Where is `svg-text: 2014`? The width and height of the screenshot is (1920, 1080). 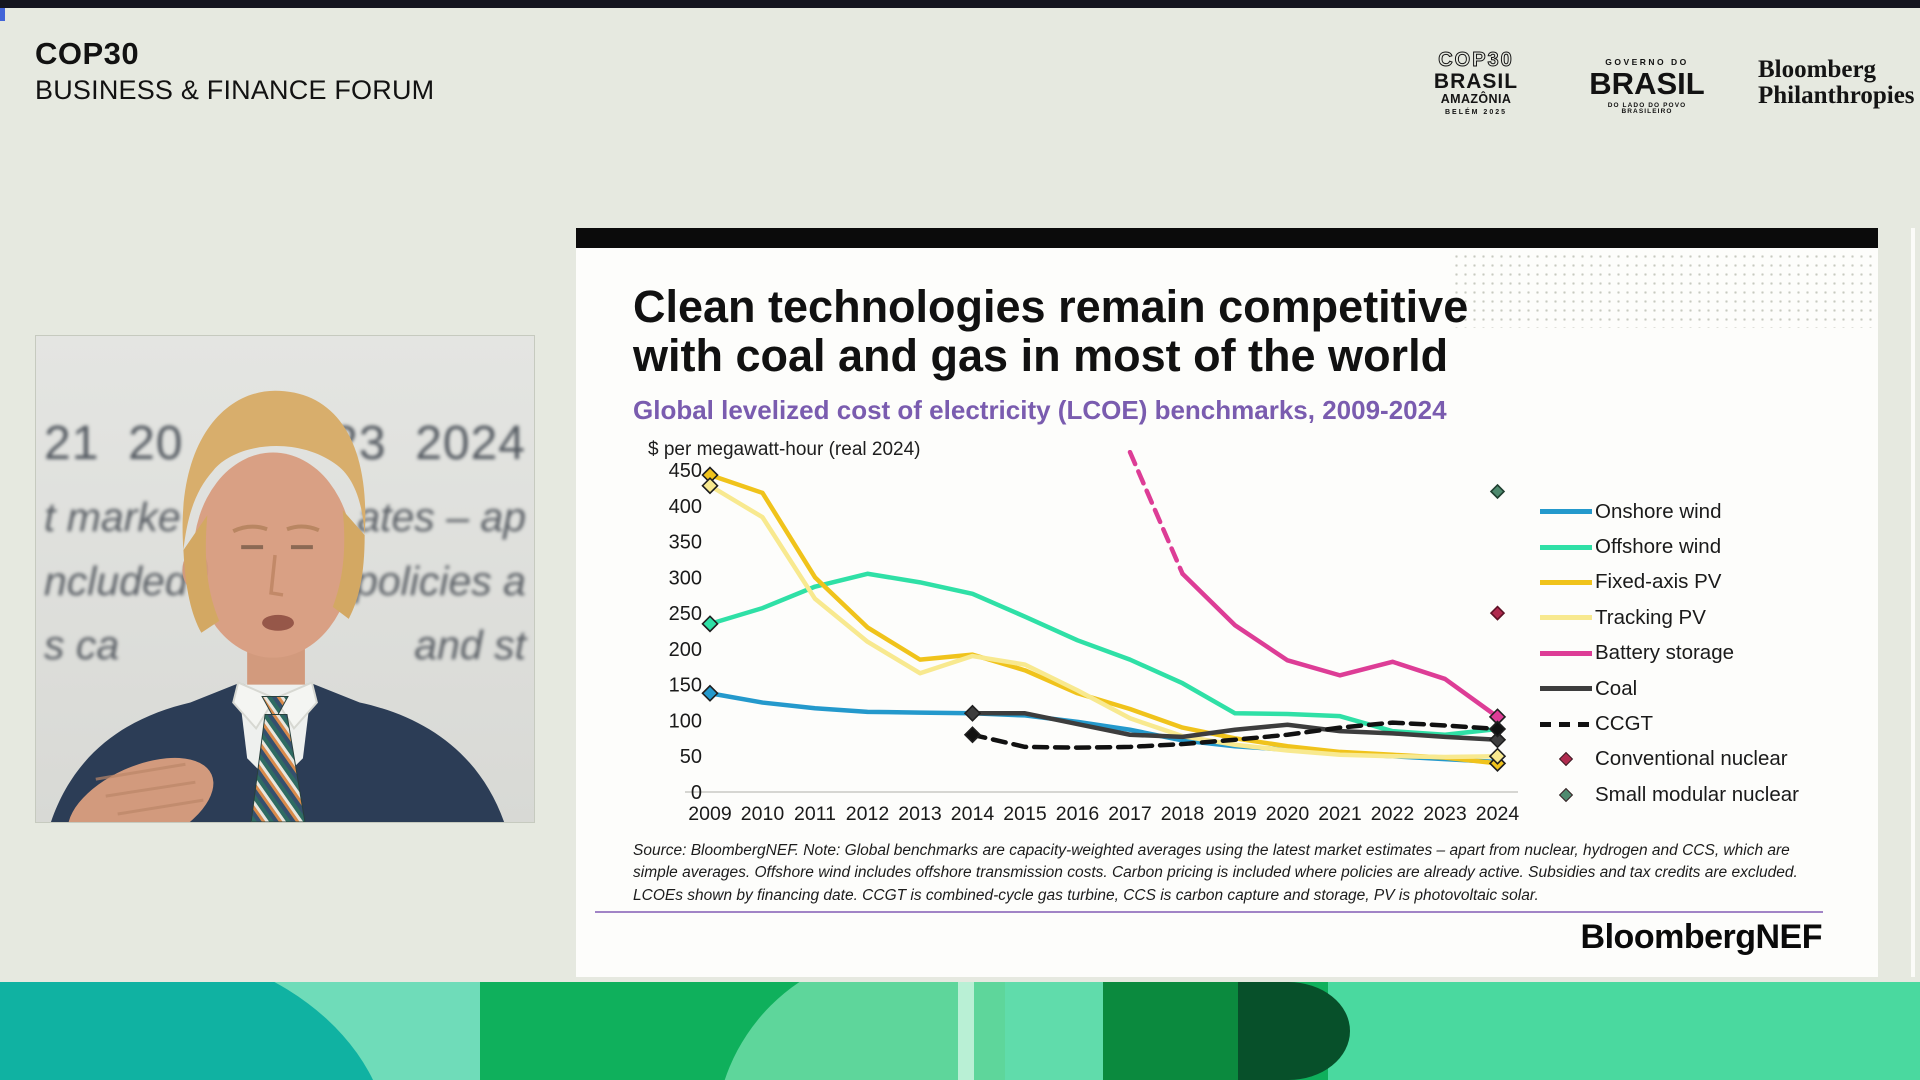 svg-text: 2014 is located at coordinates (973, 814).